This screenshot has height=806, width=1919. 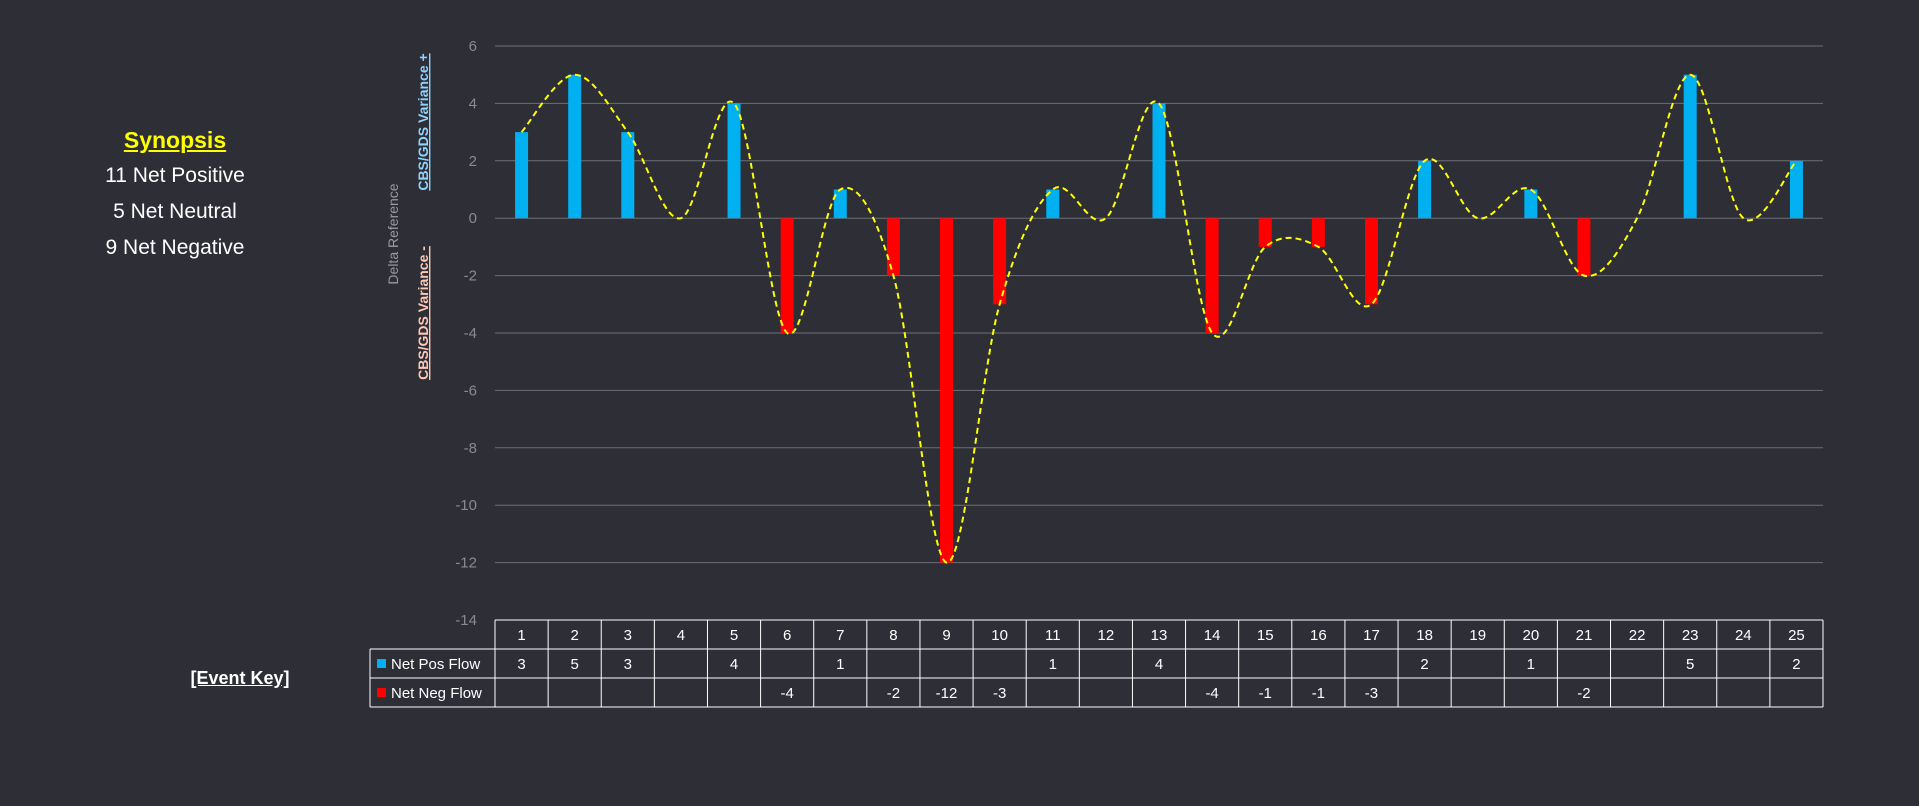 What do you see at coordinates (1477, 635) in the screenshot?
I see `table-category-label: 19` at bounding box center [1477, 635].